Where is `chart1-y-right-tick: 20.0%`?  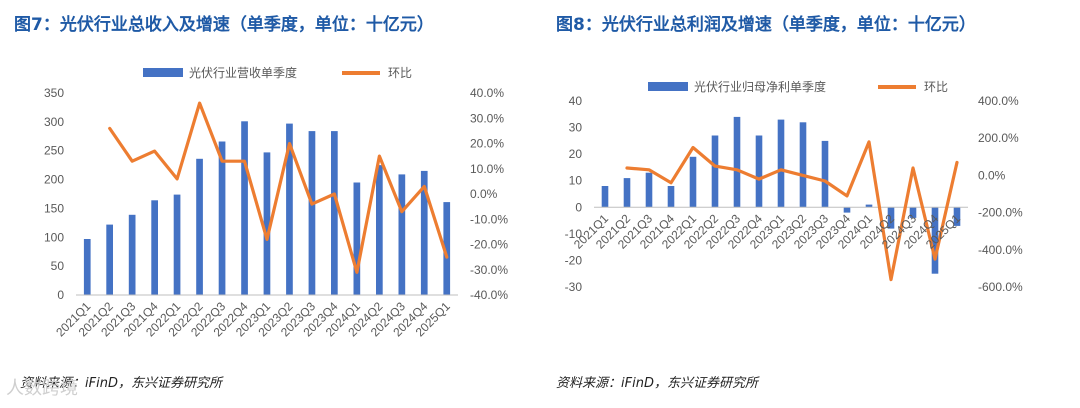
chart1-y-right-tick: 20.0% is located at coordinates (487, 144).